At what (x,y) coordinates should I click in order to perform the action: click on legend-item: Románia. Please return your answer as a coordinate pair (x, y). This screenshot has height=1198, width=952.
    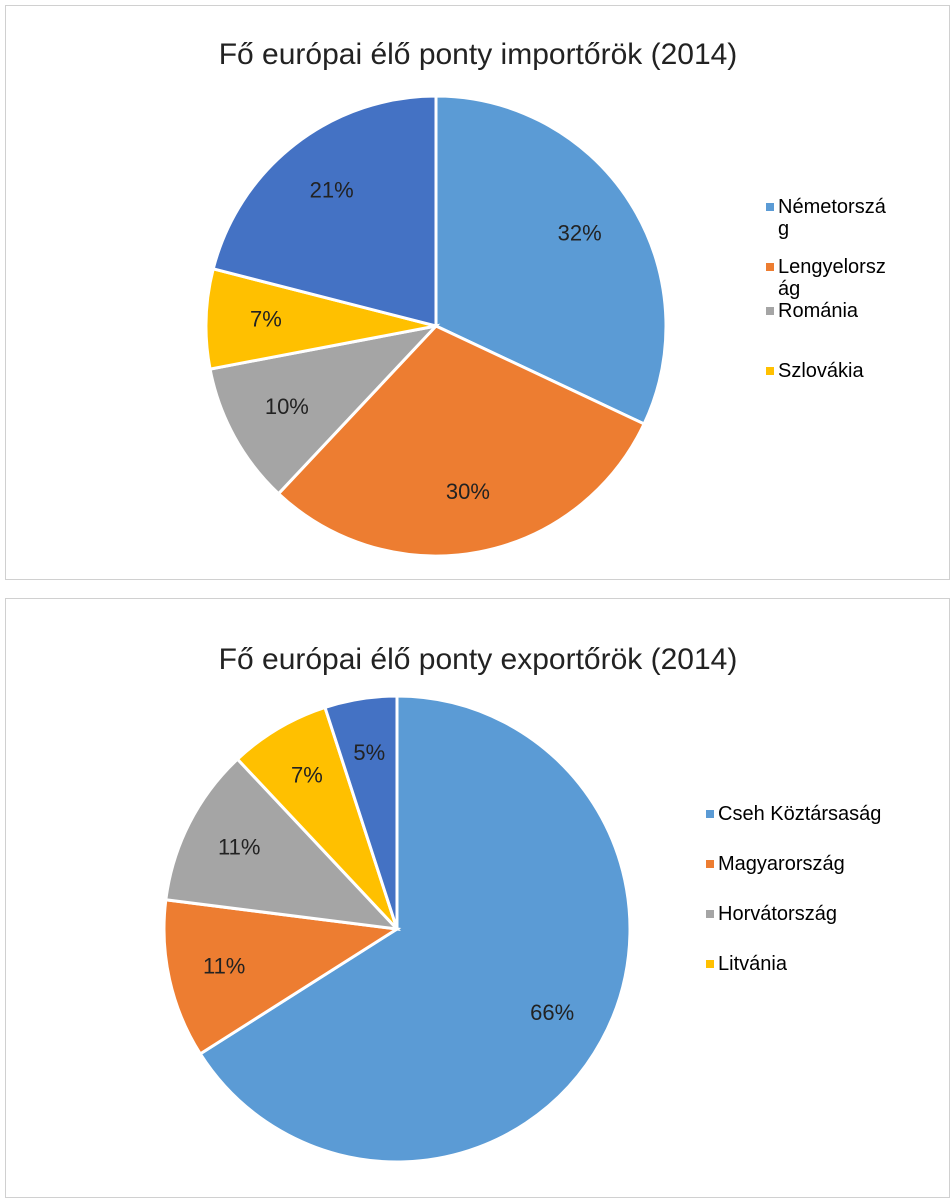
    Looking at the image, I should click on (826, 311).